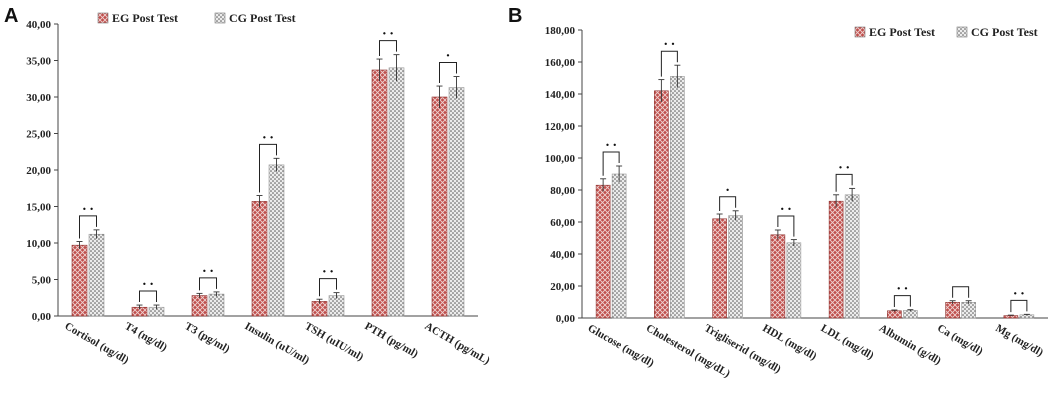  What do you see at coordinates (560, 63) in the screenshot?
I see `y-tick-label-b: 160,00` at bounding box center [560, 63].